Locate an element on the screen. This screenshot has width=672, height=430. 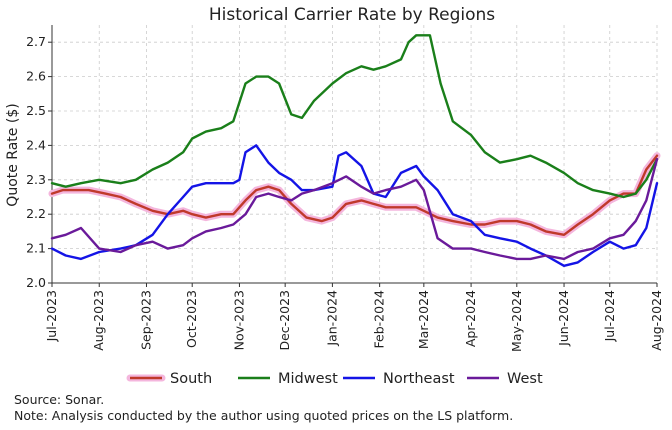
y-tick-label: 2.6 is located at coordinates (36, 76).